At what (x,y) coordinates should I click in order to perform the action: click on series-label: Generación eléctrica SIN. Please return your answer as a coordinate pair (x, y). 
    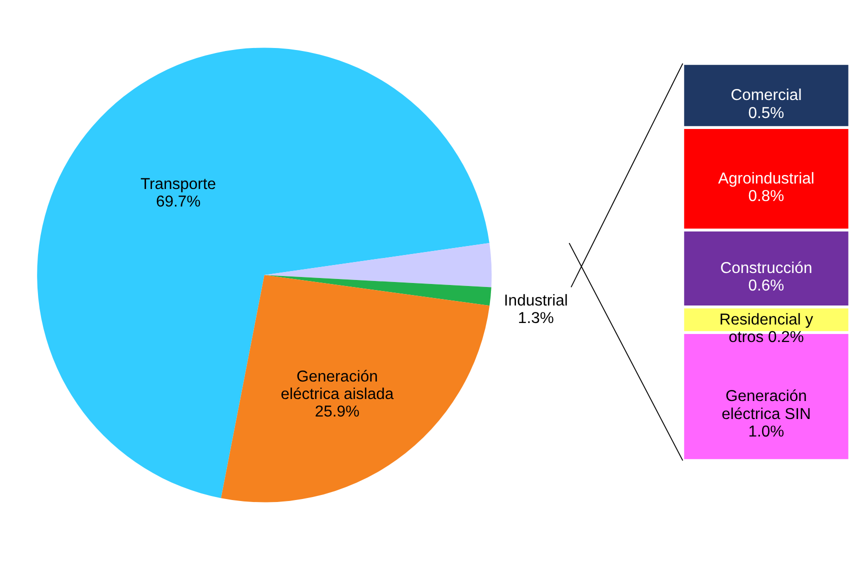
    Looking at the image, I should click on (766, 405).